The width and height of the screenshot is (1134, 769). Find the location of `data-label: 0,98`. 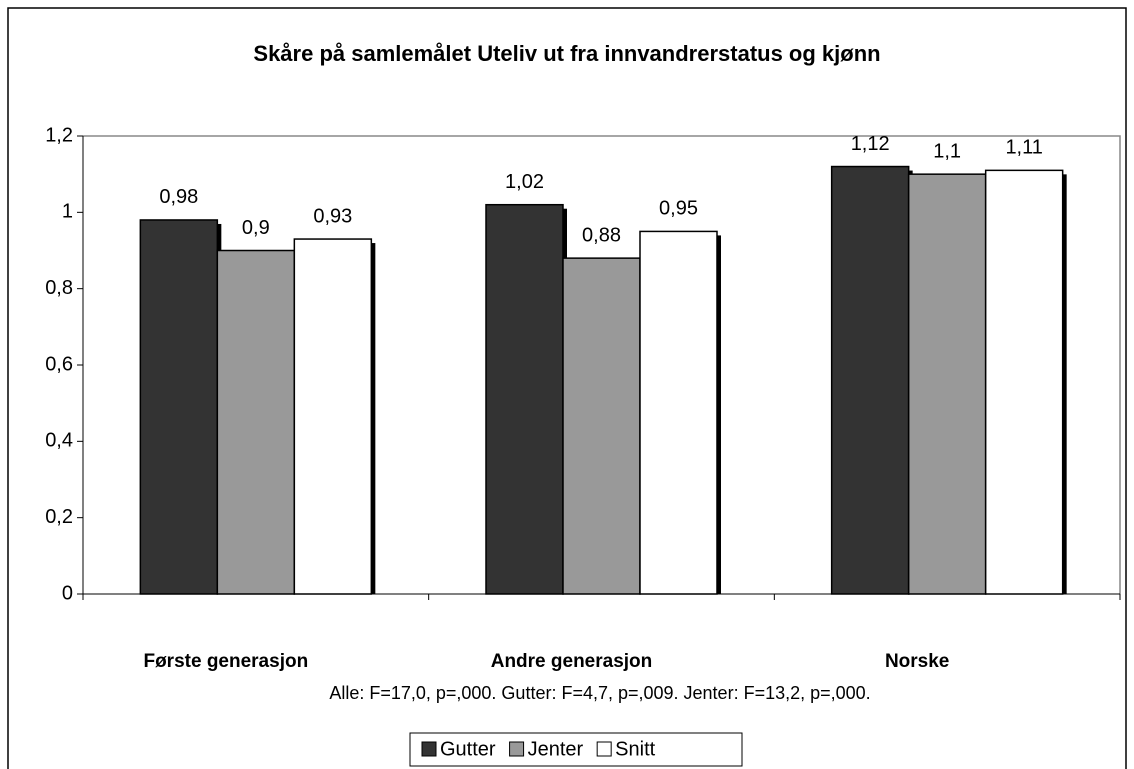

data-label: 0,98 is located at coordinates (178, 197).